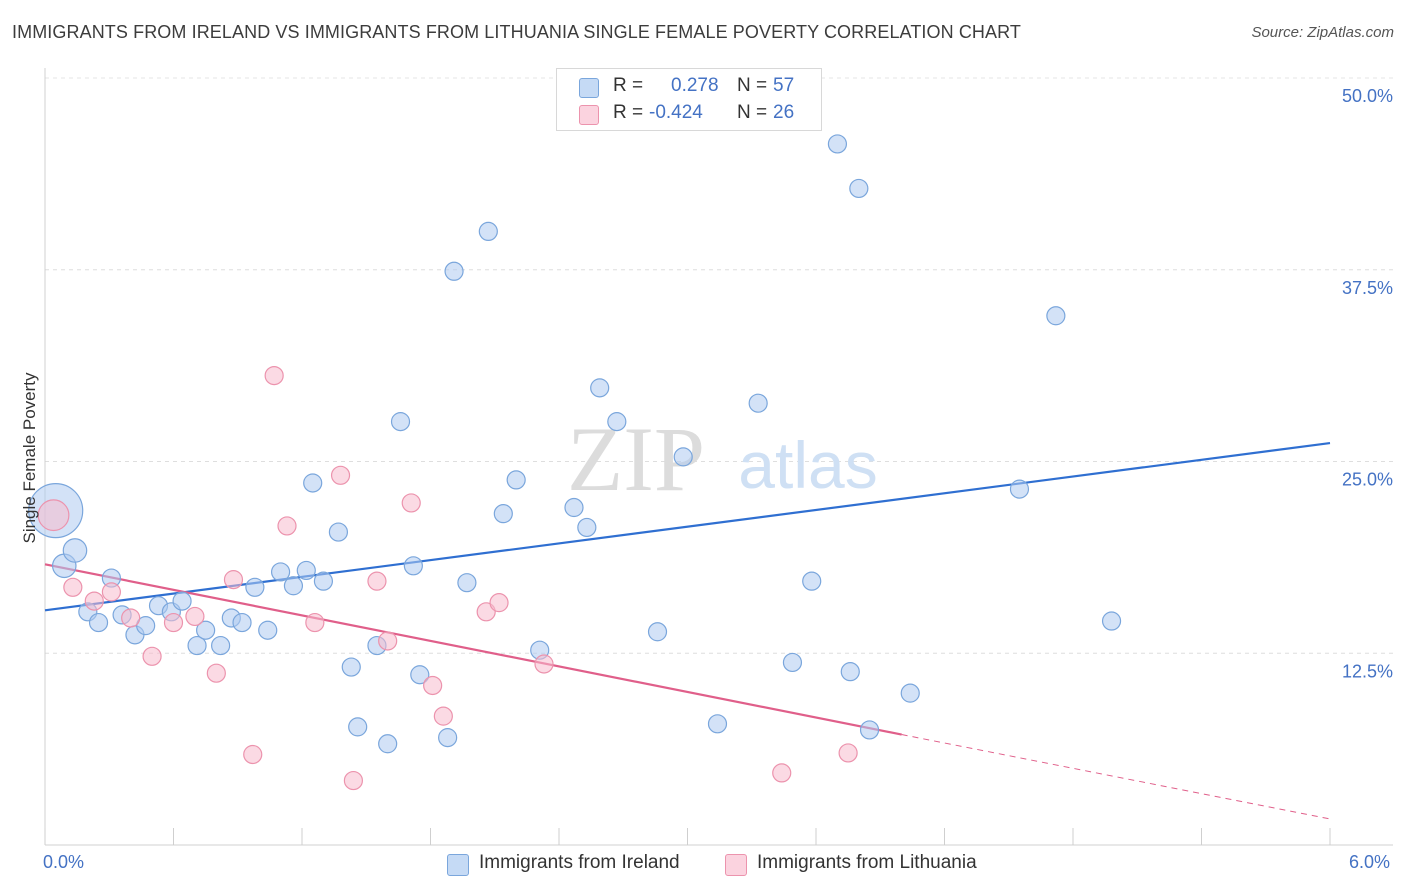 Image resolution: width=1406 pixels, height=892 pixels. I want to click on lithuania-trend-line, so click(473, 649).